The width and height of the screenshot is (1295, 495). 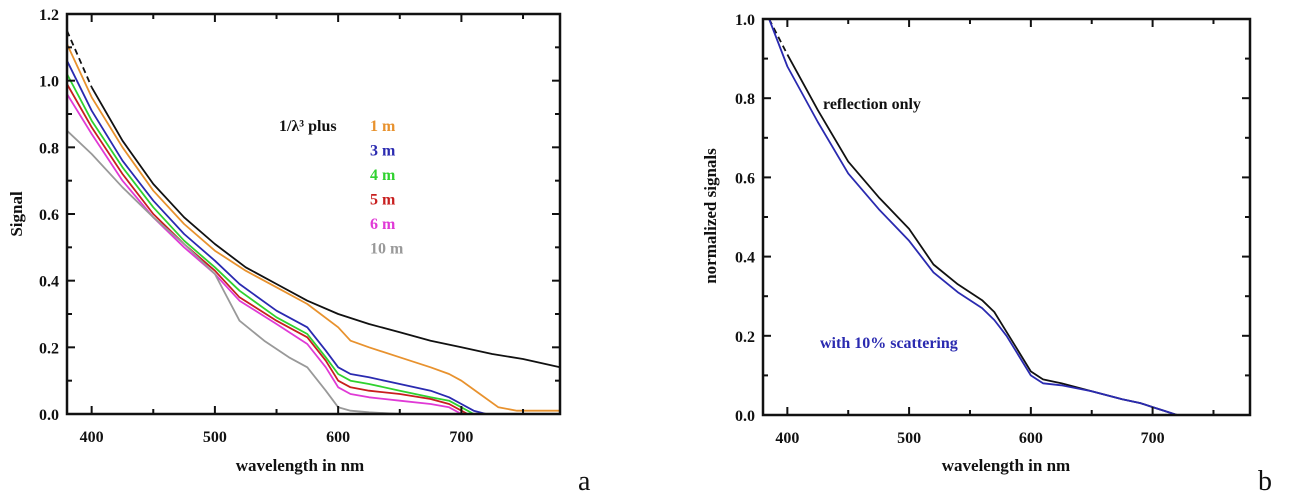 I want to click on panel-a-y-axis-title: Signal, so click(x=16, y=214).